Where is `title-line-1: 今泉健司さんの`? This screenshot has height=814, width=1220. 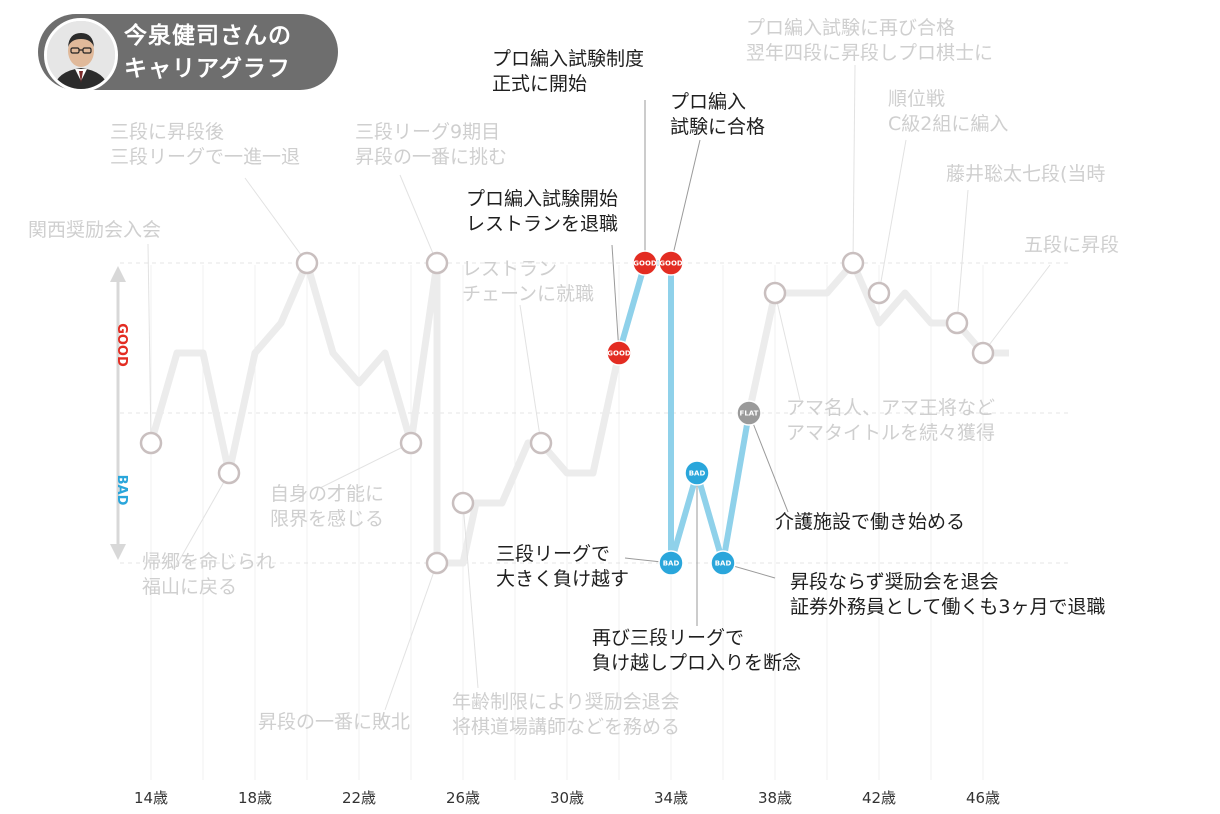
title-line-1: 今泉健司さんの is located at coordinates (208, 36).